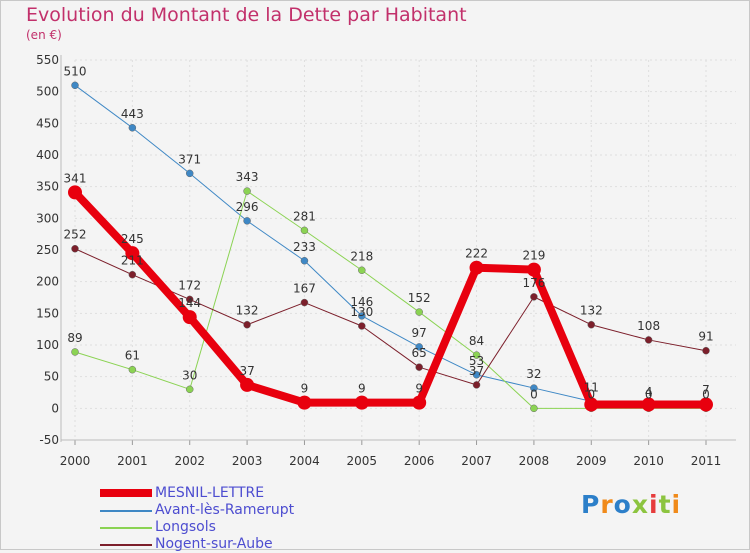 This screenshot has width=750, height=553. What do you see at coordinates (47, 155) in the screenshot?
I see `y-tick-label: 400` at bounding box center [47, 155].